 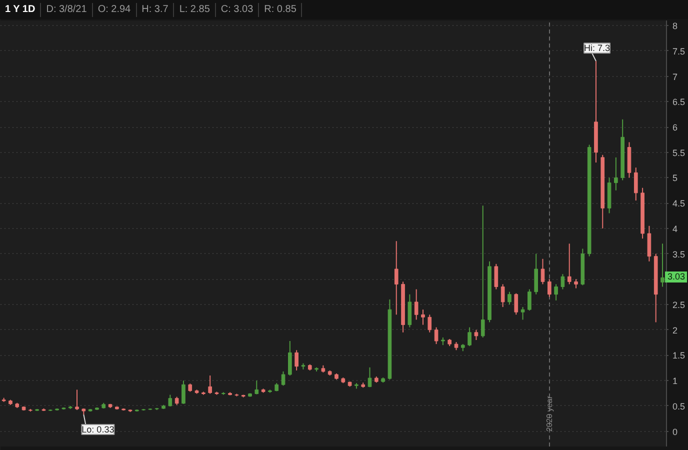 What do you see at coordinates (114, 10) in the screenshot?
I see `text: O: 2.94` at bounding box center [114, 10].